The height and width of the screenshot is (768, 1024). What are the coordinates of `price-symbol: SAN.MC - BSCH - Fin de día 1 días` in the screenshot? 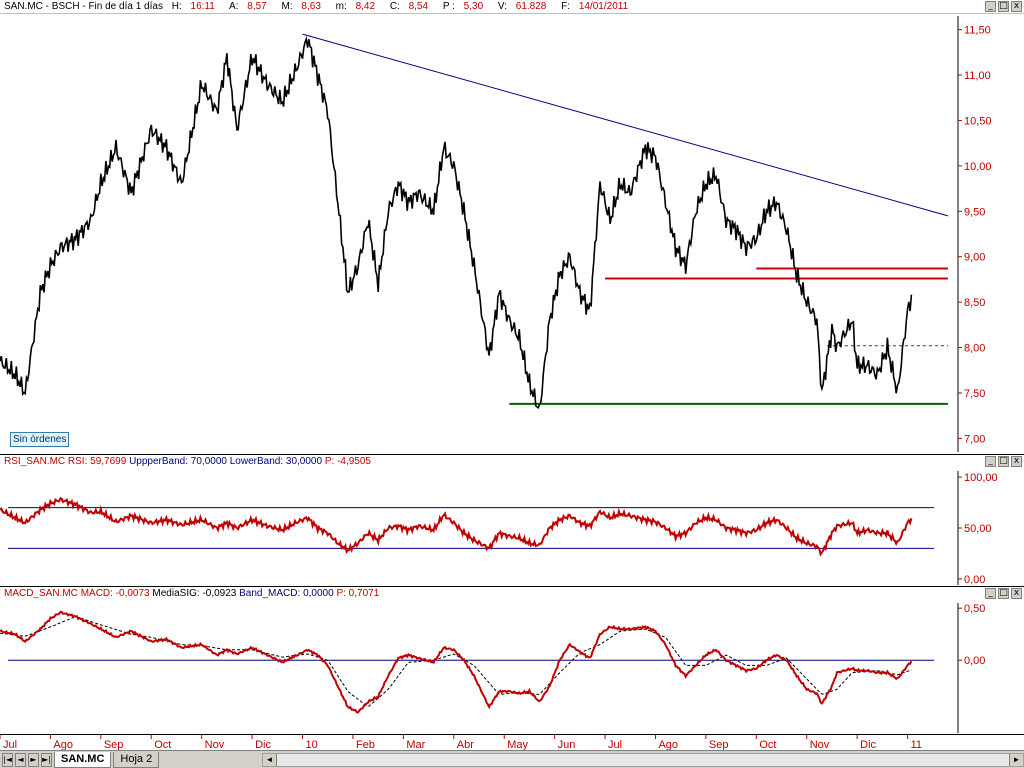 It's located at (83, 6).